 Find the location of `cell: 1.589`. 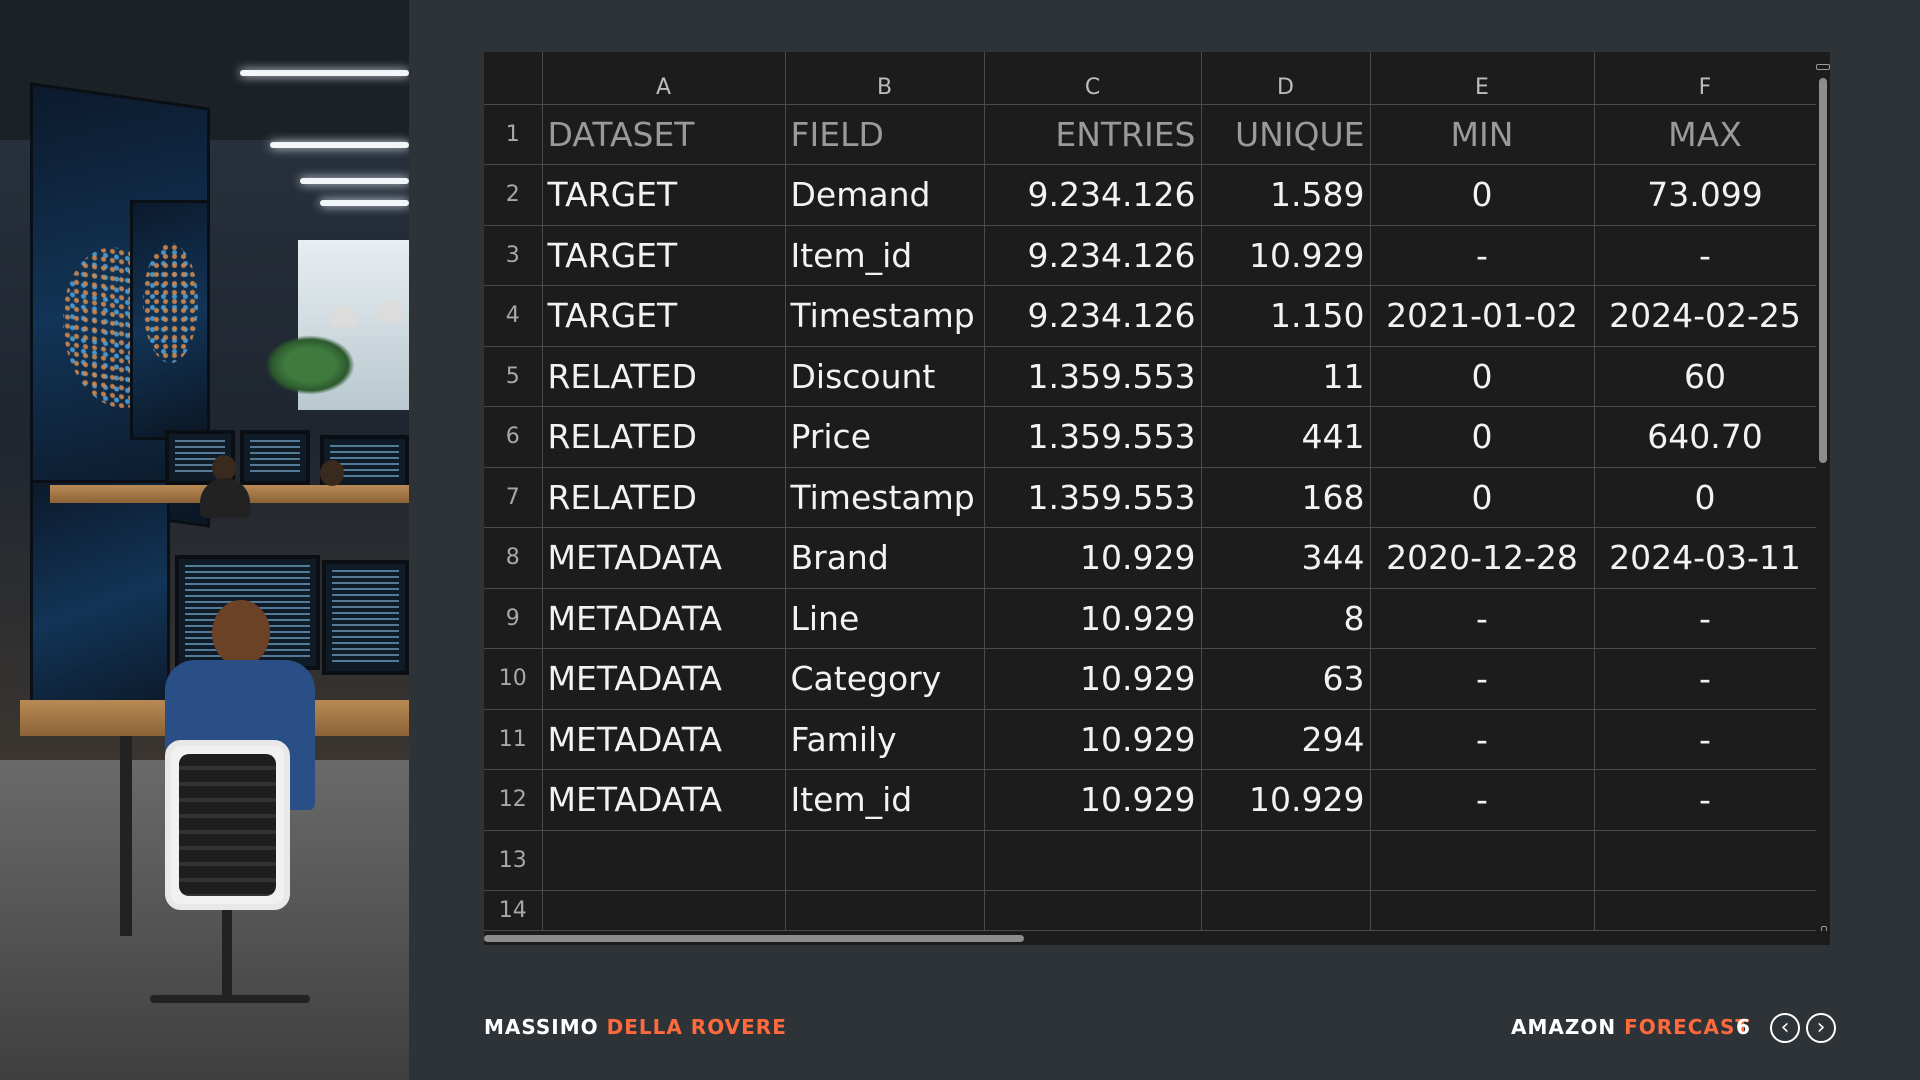

cell: 1.589 is located at coordinates (1286, 195).